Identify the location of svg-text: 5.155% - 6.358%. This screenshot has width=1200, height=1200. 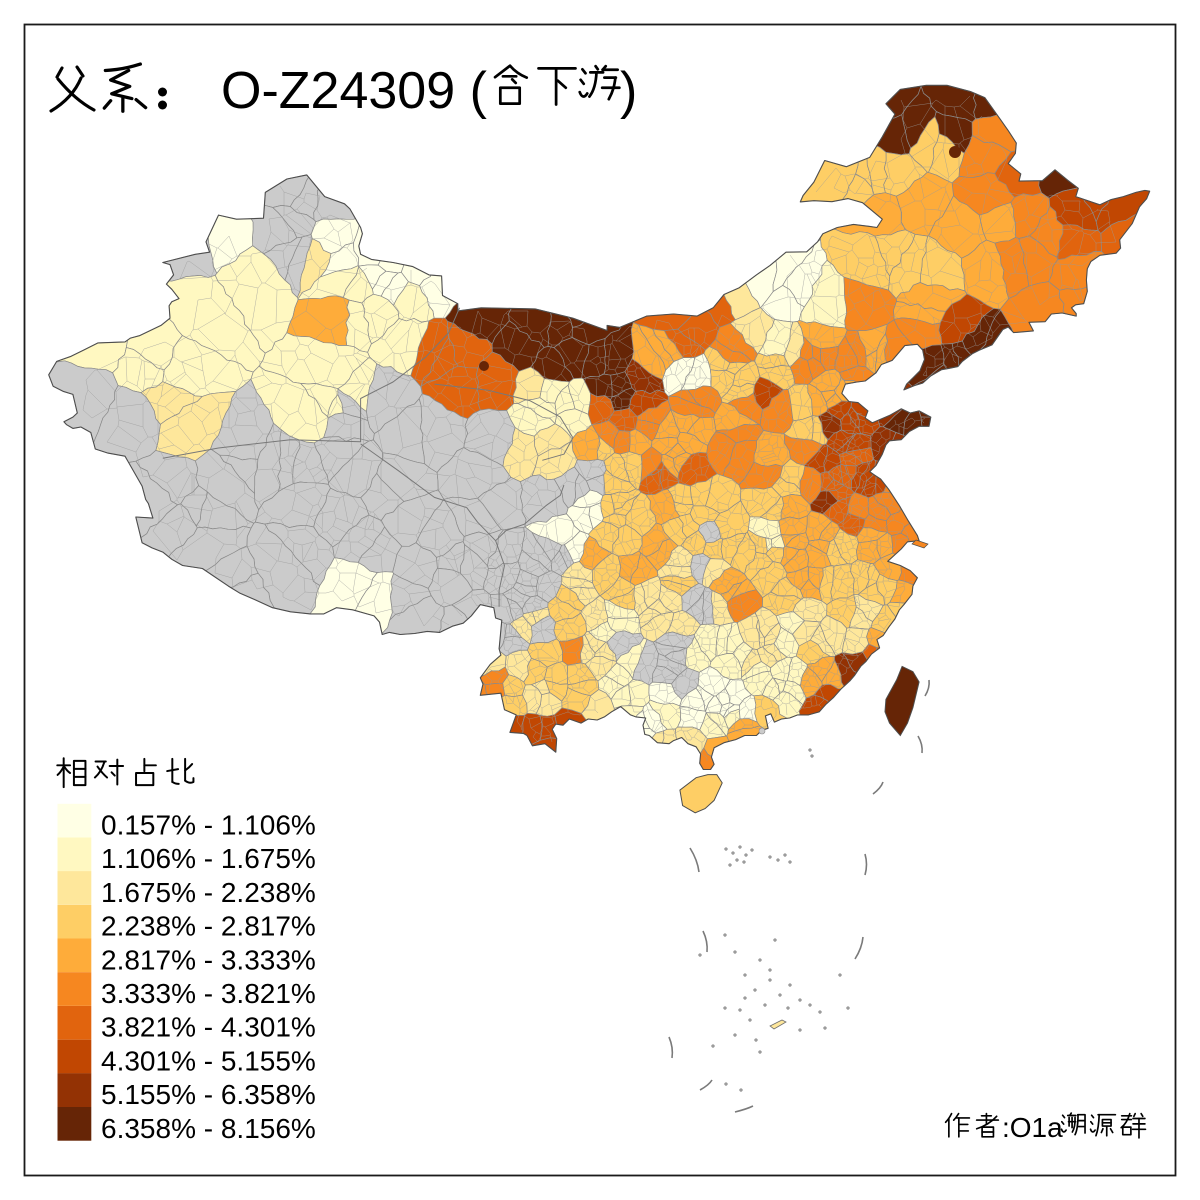
(208, 1094).